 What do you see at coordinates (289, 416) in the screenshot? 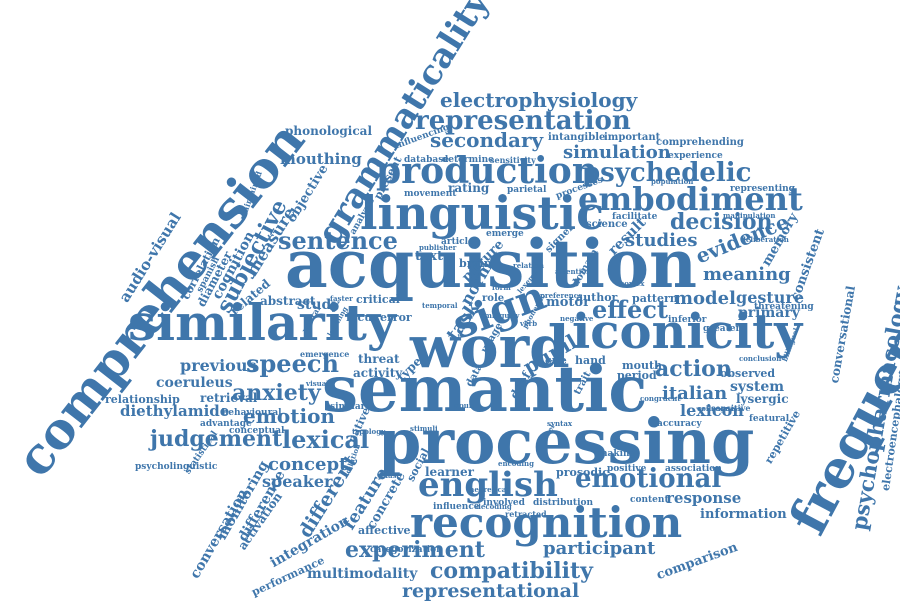
I see `word: emotion` at bounding box center [289, 416].